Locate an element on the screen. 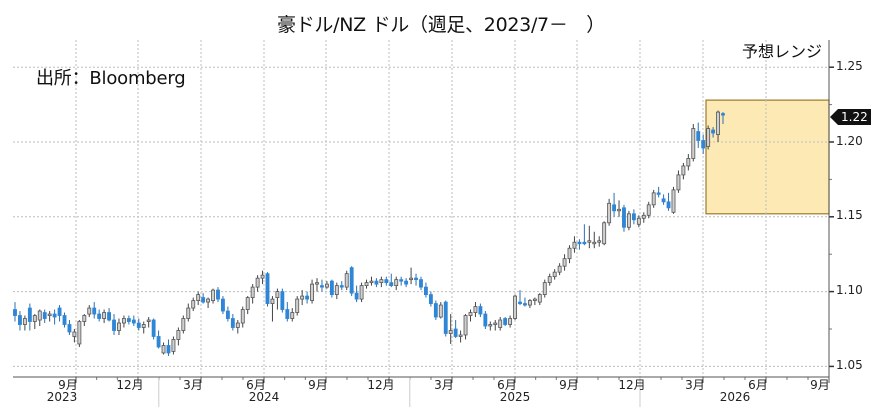 The width and height of the screenshot is (882, 420). y-tick-label: 1.15 is located at coordinates (849, 215).